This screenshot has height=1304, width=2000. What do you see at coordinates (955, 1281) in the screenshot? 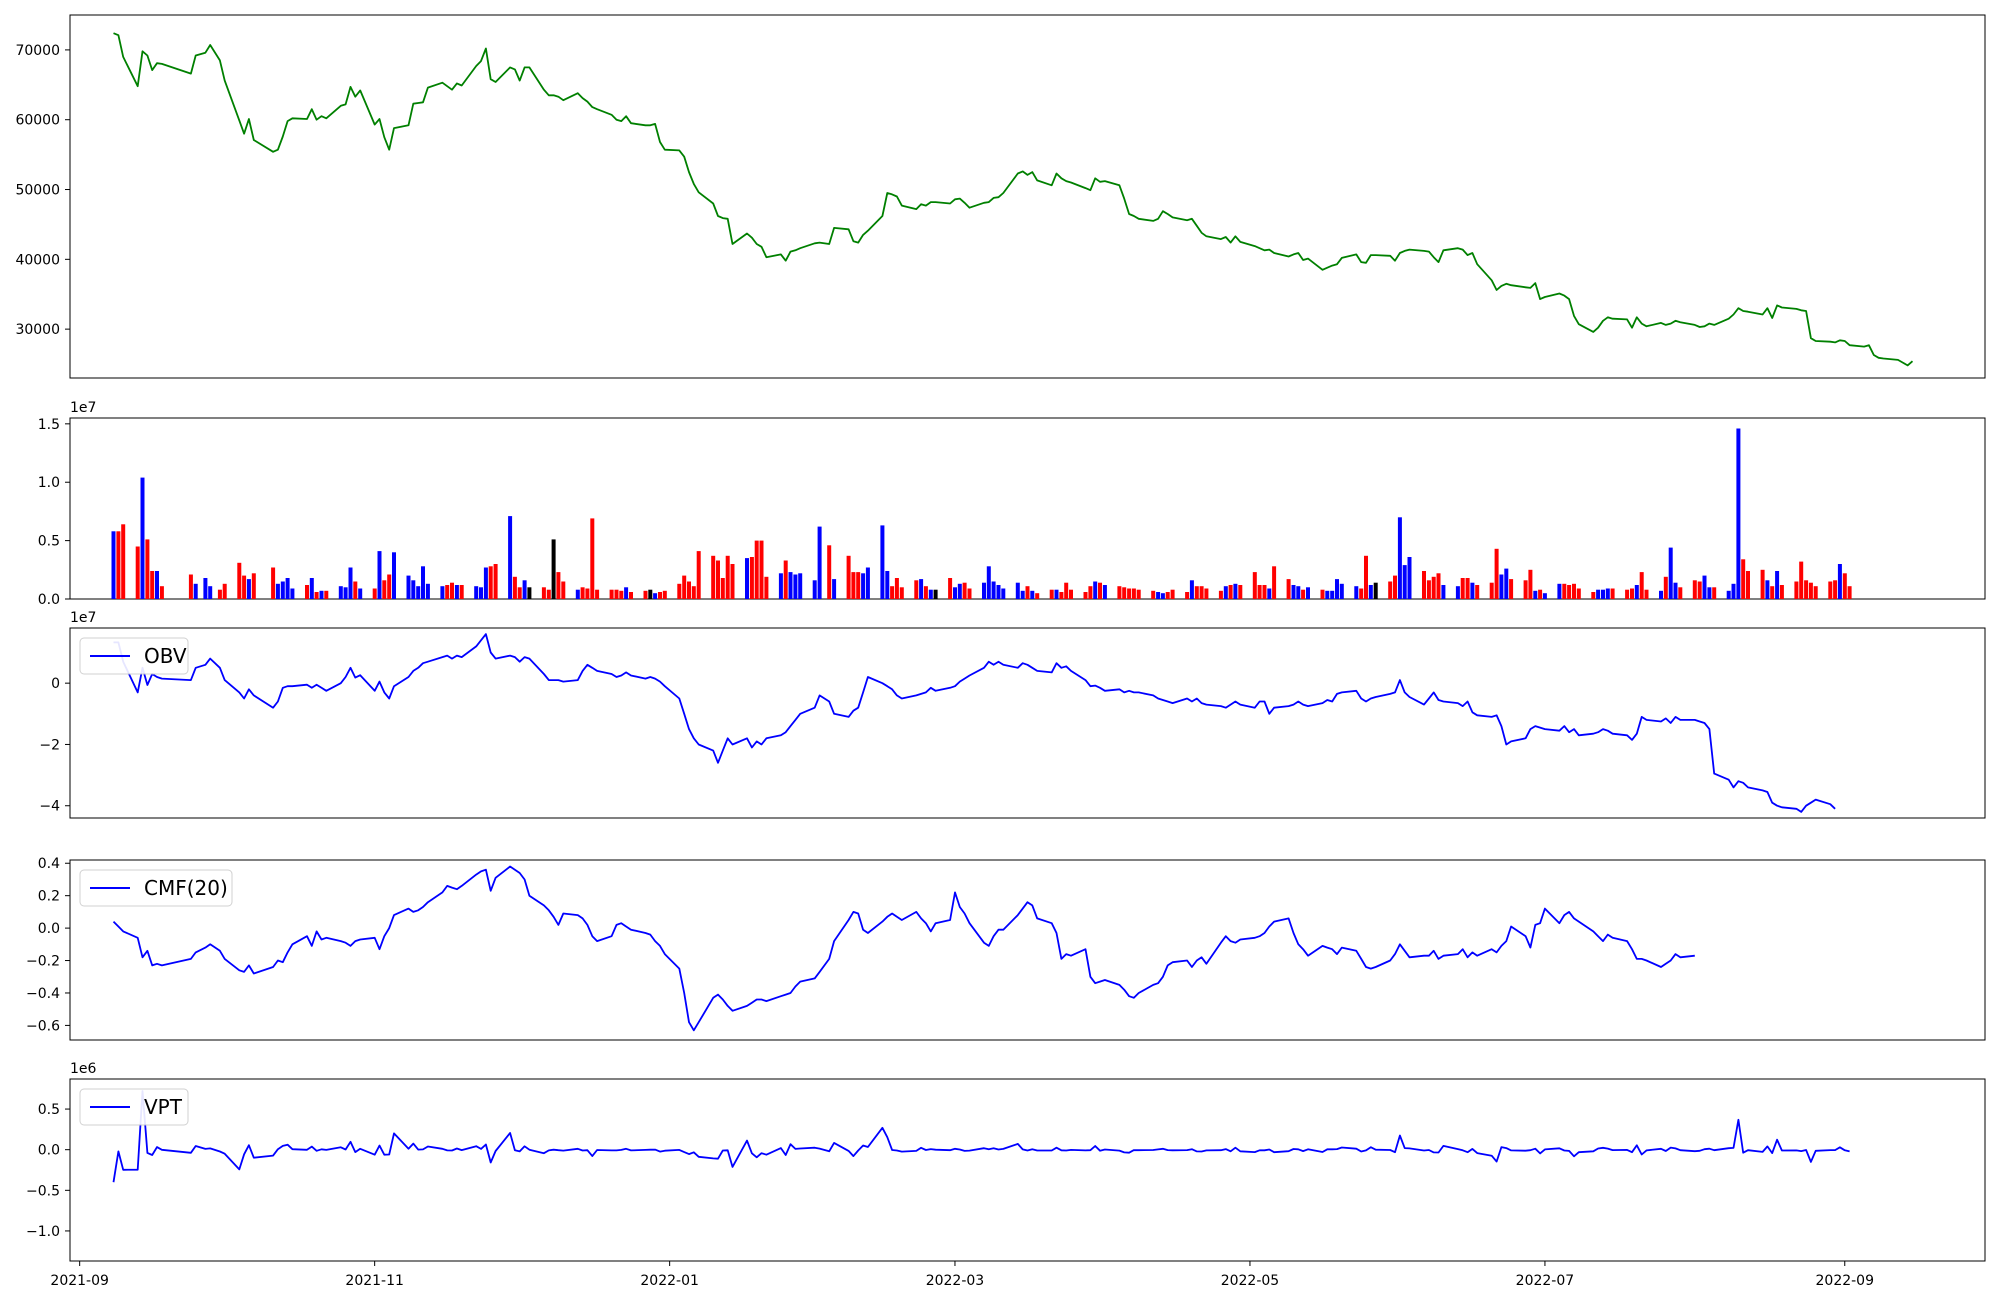
I see `xtick-label: 2022-03` at bounding box center [955, 1281].